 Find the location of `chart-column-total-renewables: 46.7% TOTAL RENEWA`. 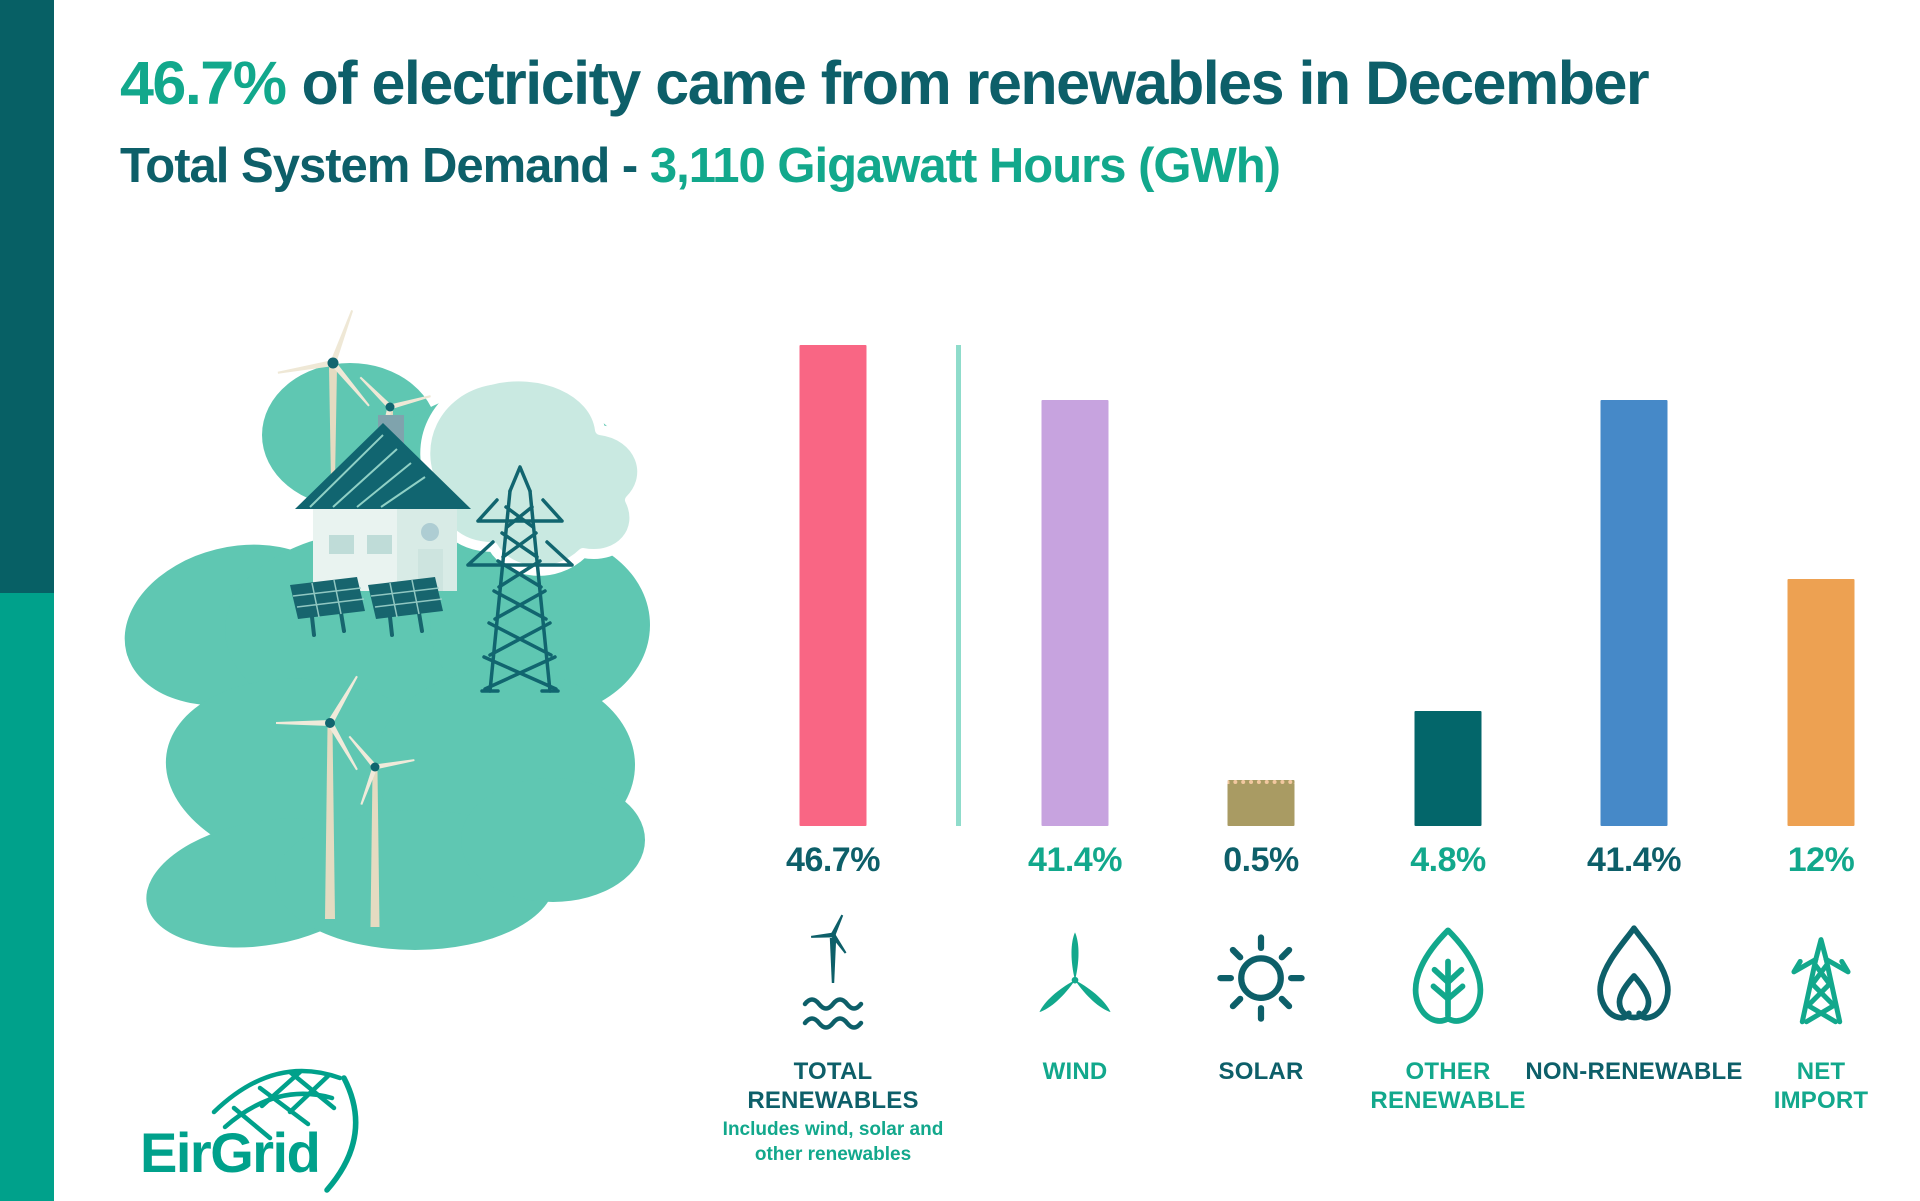

chart-column-total-renewables: 46.7% TOTAL RENEWA is located at coordinates (833, 600).